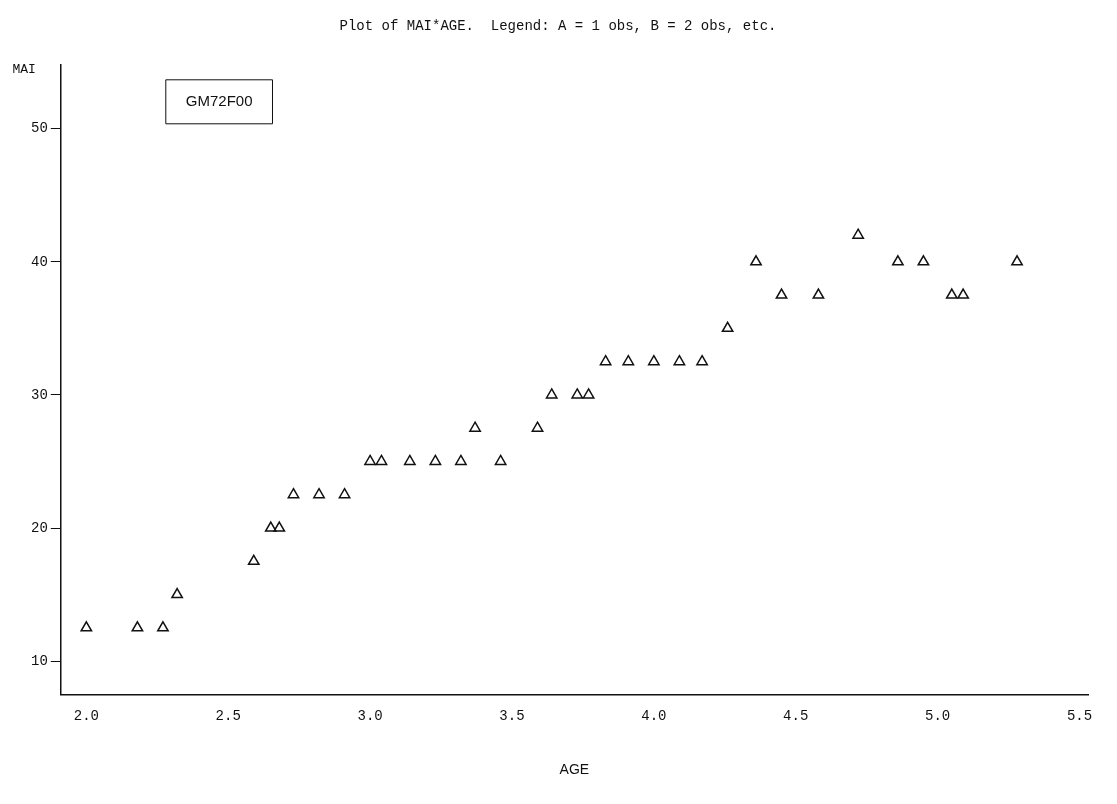  What do you see at coordinates (574, 769) in the screenshot?
I see `x-axis-title: AGE` at bounding box center [574, 769].